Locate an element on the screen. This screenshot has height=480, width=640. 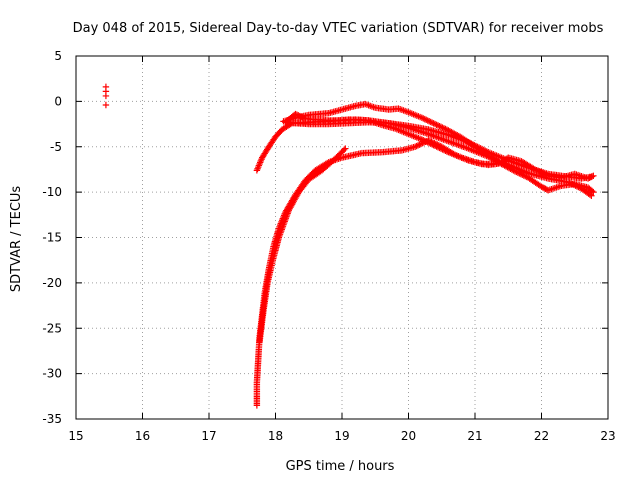
y-tick-label: -20 is located at coordinates (52, 283).